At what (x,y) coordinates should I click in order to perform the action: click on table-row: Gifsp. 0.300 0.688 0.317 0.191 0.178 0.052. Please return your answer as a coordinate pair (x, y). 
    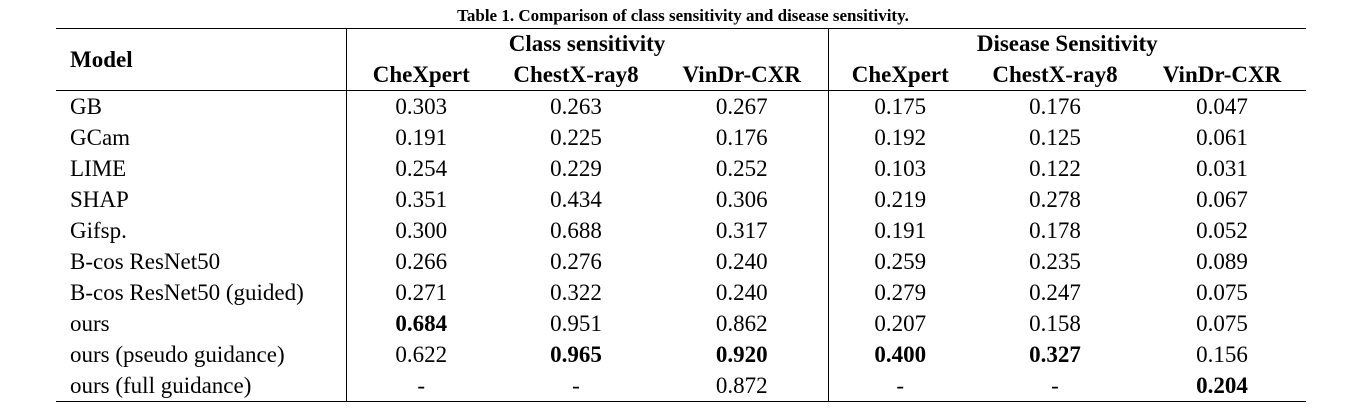
    Looking at the image, I should click on (681, 230).